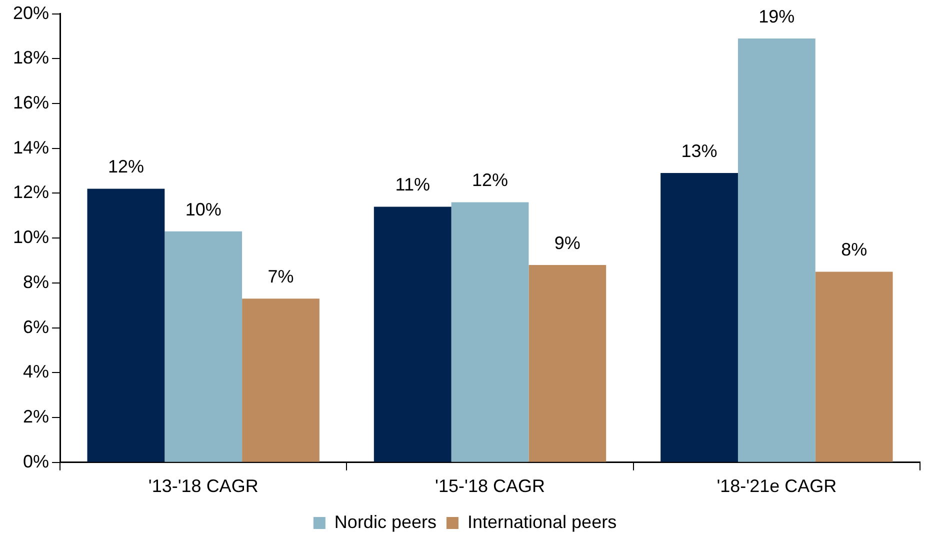 The width and height of the screenshot is (930, 542). What do you see at coordinates (31, 58) in the screenshot?
I see `y-tick-label: 18%` at bounding box center [31, 58].